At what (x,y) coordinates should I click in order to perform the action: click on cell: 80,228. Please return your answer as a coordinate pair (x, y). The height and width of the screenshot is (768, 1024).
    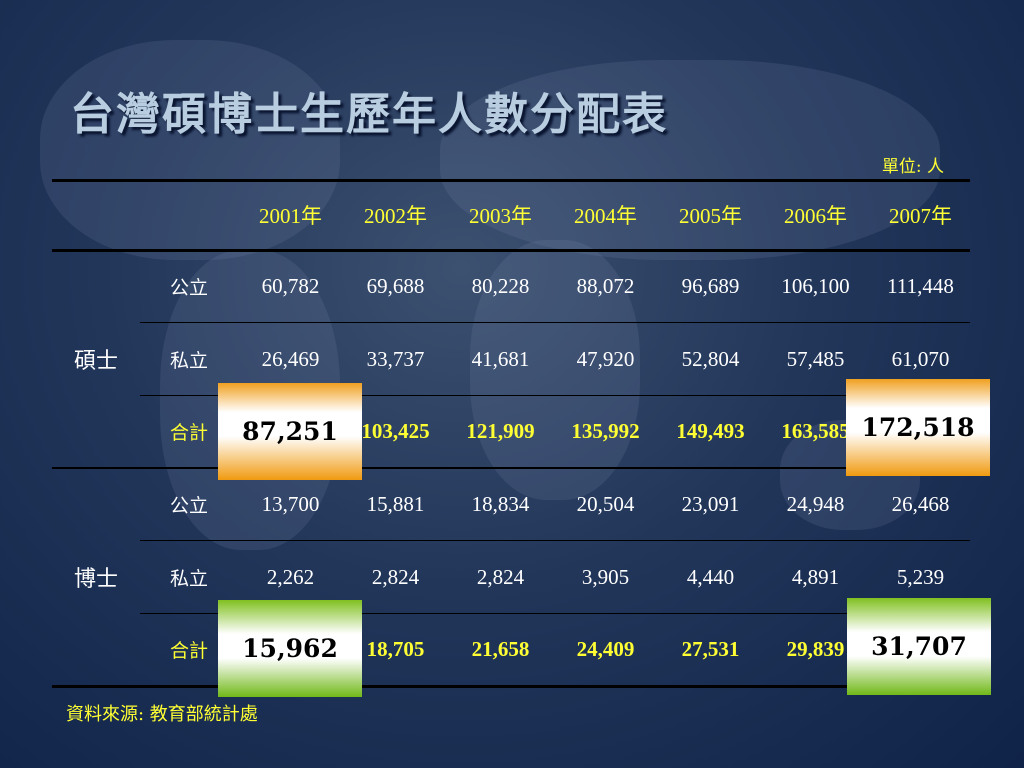
    Looking at the image, I should click on (500, 285).